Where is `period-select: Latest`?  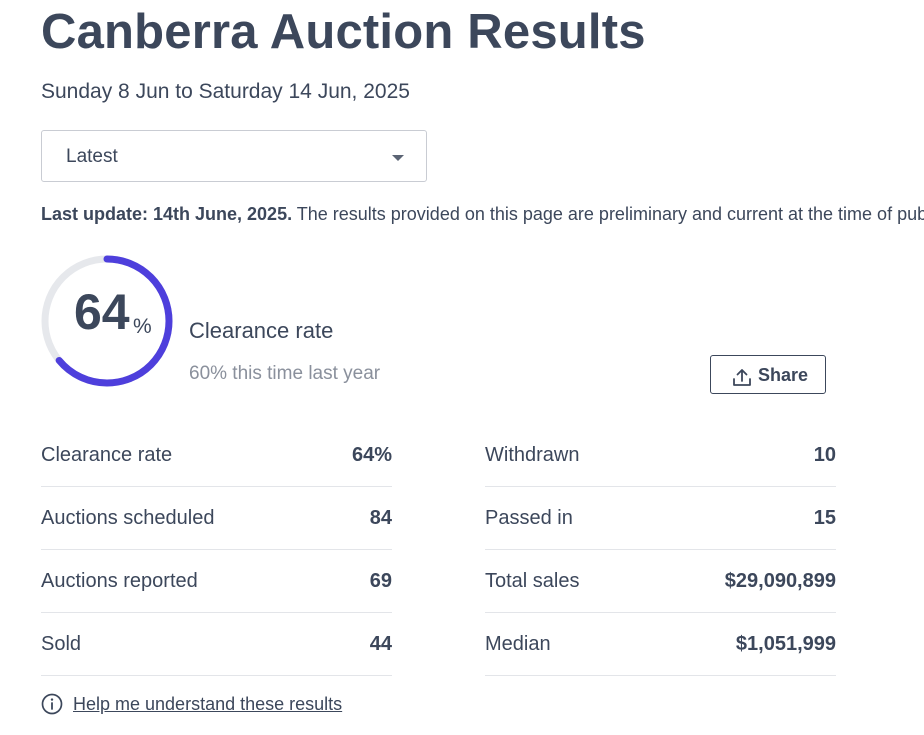
period-select: Latest is located at coordinates (234, 156).